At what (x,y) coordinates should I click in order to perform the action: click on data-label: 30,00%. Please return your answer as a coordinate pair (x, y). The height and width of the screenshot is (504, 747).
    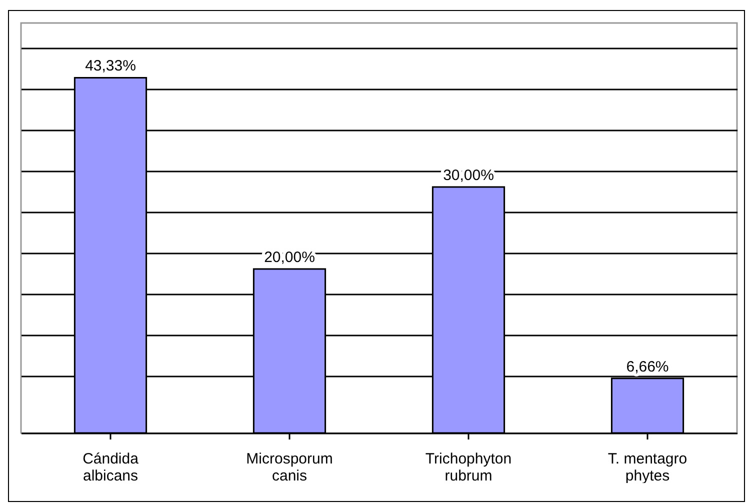
    Looking at the image, I should click on (468, 175).